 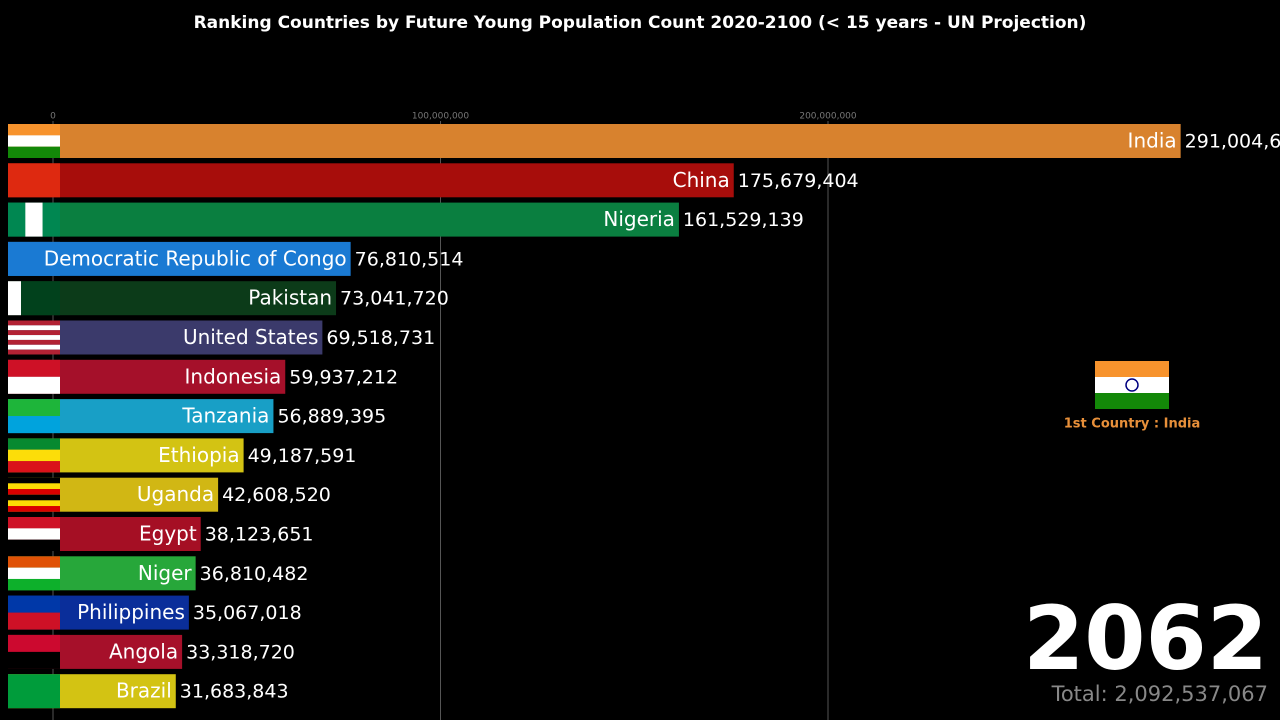 I want to click on category-label: Nigeria, so click(x=639, y=219).